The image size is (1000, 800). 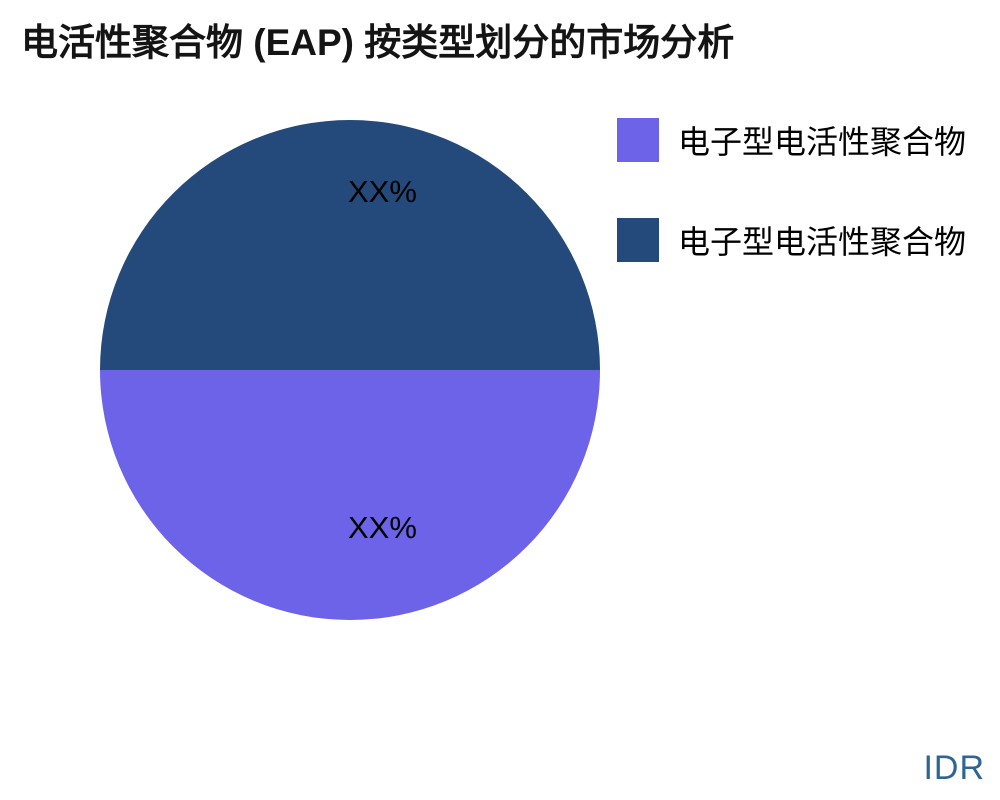 I want to click on chart-title: 电活性聚合物 (EAP) 按类型划分的市场分析, so click(x=378, y=42).